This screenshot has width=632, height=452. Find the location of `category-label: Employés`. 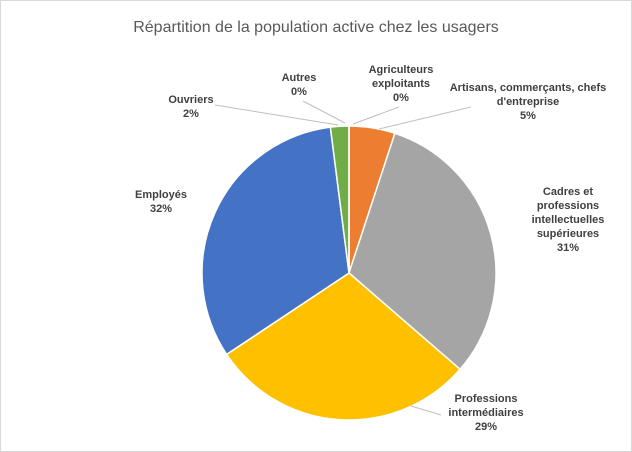

category-label: Employés is located at coordinates (161, 195).